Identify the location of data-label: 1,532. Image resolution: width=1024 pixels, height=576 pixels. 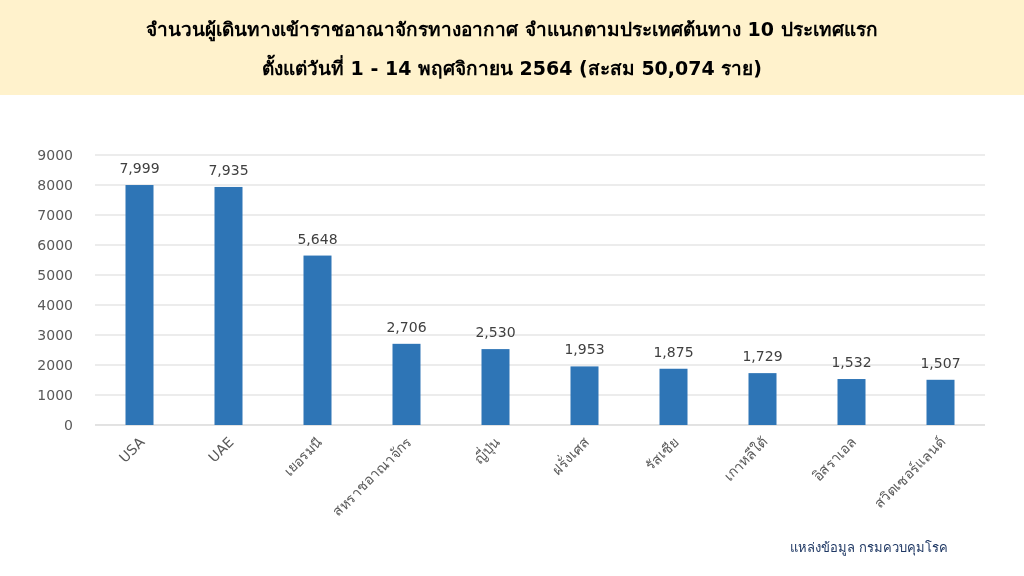
(851, 362).